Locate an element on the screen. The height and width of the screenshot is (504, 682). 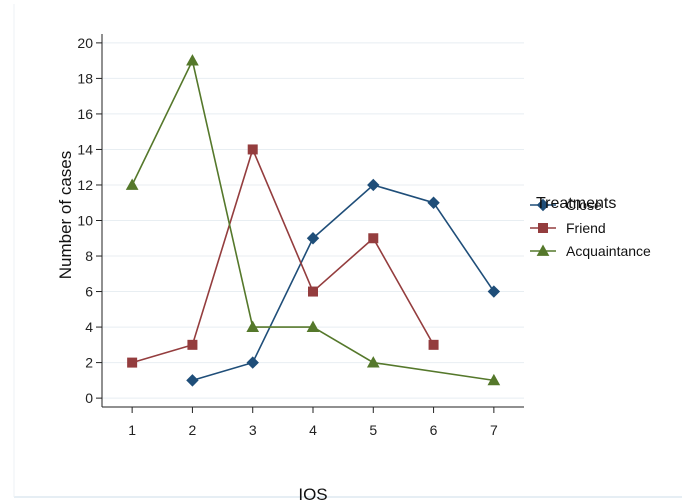
legend-marker-acquaintance is located at coordinates (543, 250).